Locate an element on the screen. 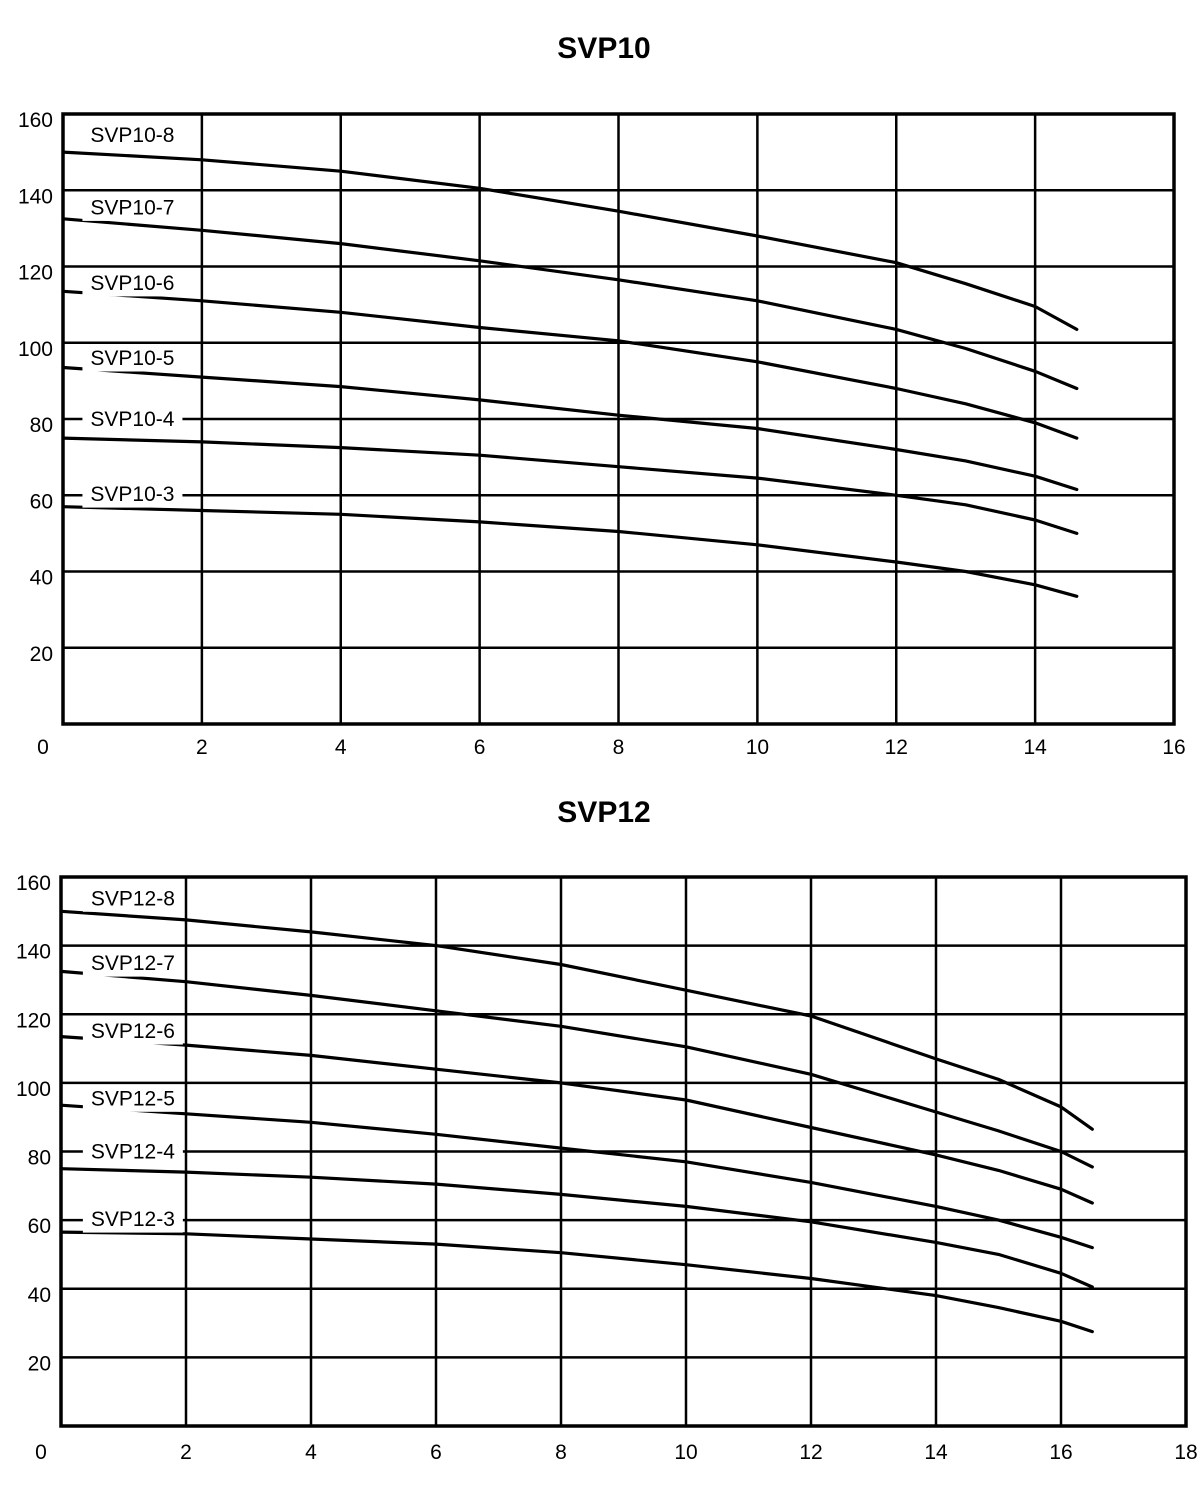 The height and width of the screenshot is (1489, 1200). curve-label-SVP10-6: SVP10-6 is located at coordinates (132, 283).